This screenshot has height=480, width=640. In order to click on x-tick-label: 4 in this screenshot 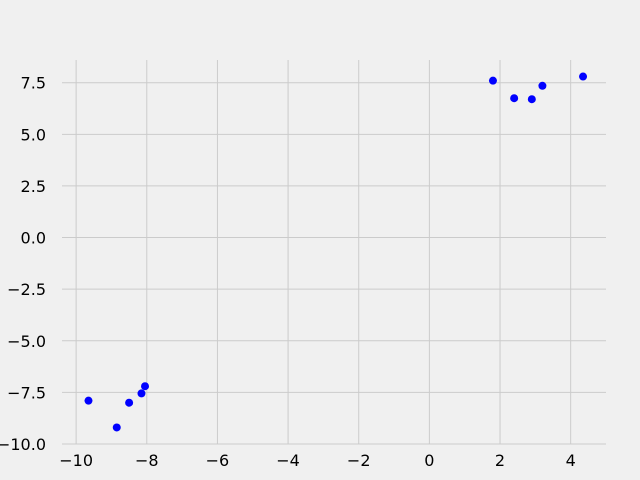, I will do `click(571, 460)`.